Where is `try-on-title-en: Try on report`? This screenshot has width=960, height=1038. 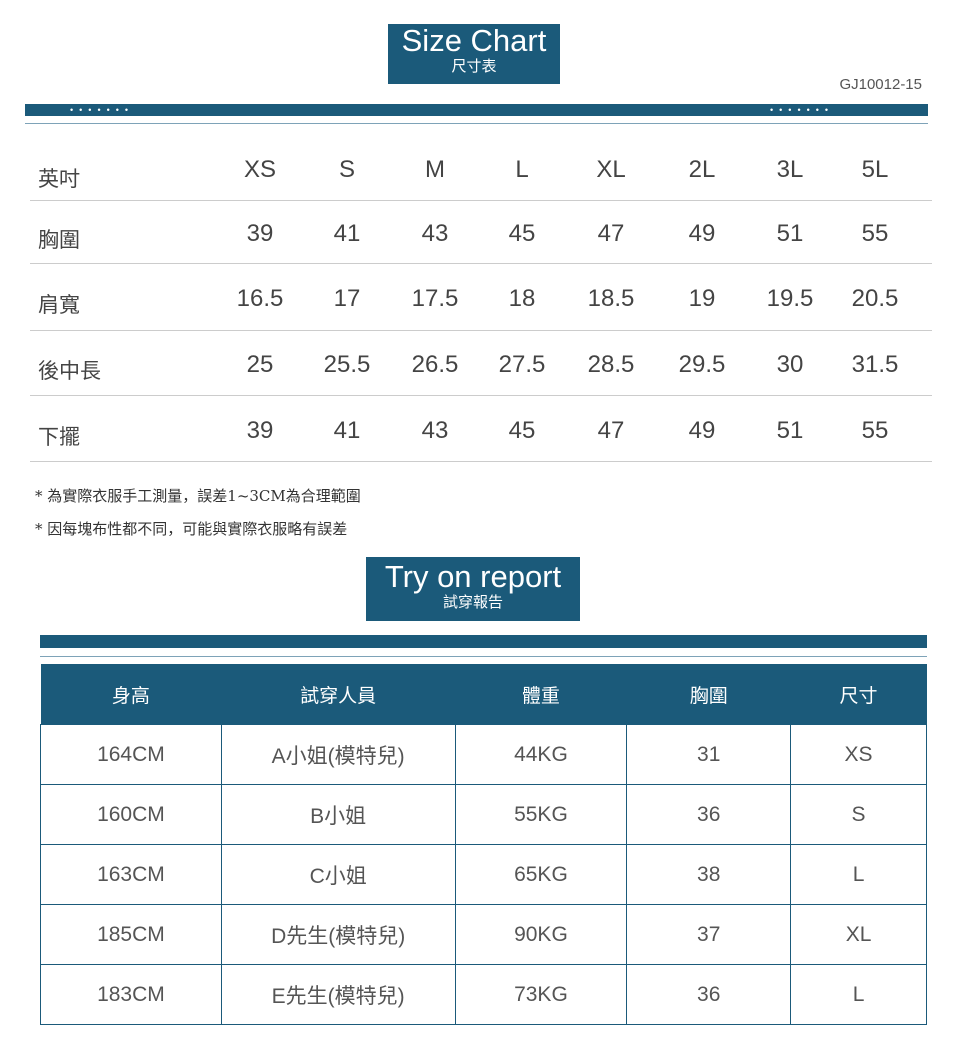 try-on-title-en: Try on report is located at coordinates (473, 576).